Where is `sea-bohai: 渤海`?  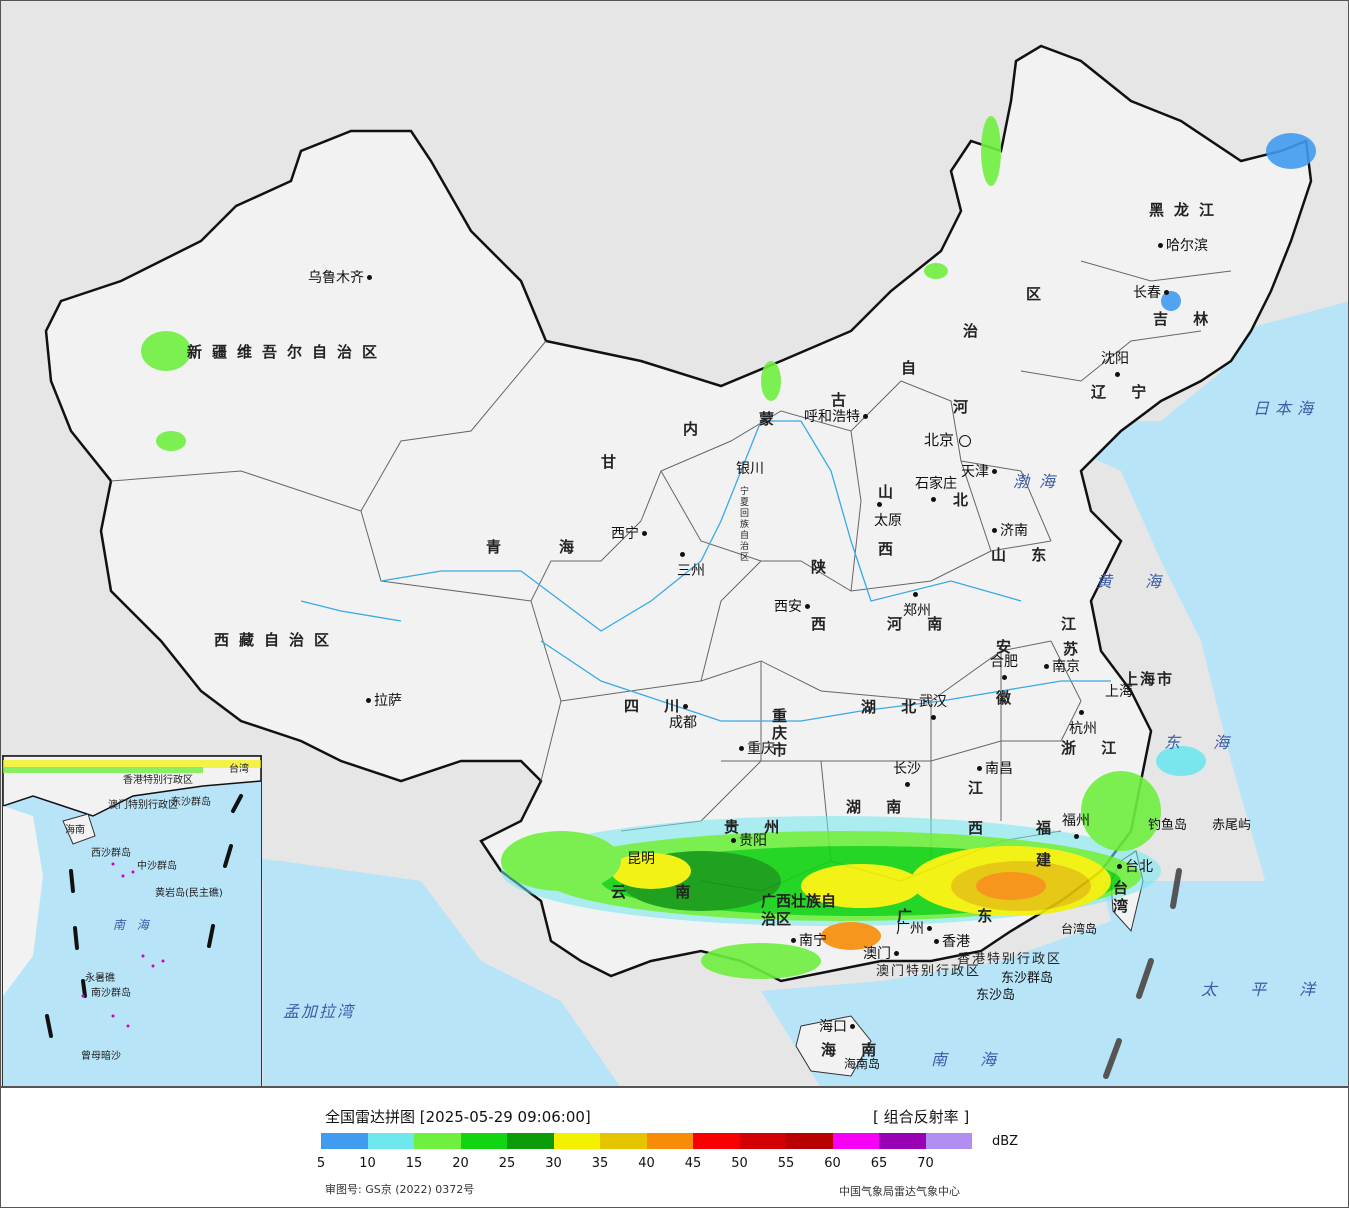 sea-bohai: 渤海 is located at coordinates (1039, 481).